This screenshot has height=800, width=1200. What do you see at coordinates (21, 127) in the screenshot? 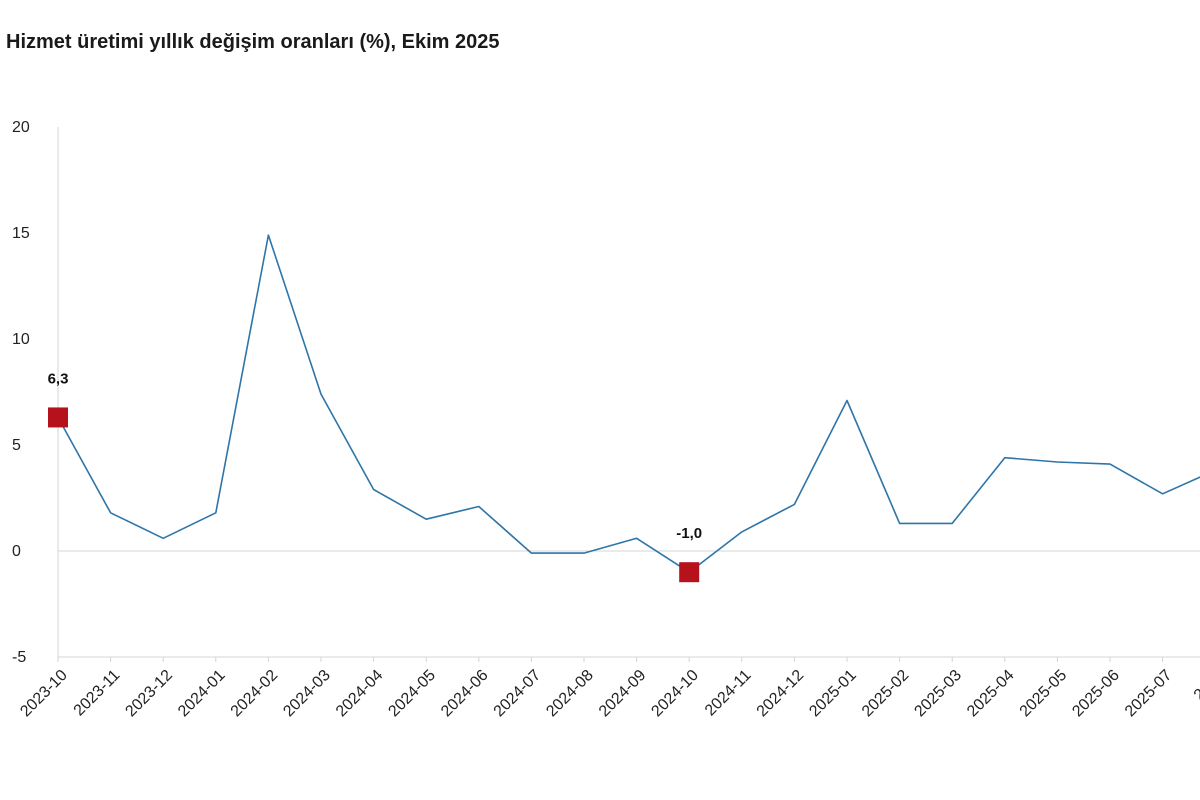
I see `y-tick-label: 20` at bounding box center [21, 127].